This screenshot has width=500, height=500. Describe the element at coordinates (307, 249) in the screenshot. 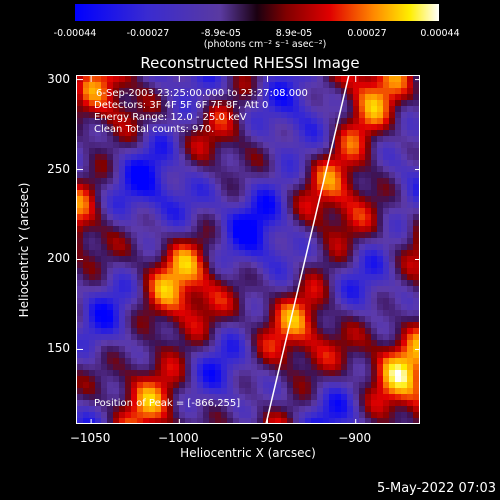

I see `limb-line` at that location.